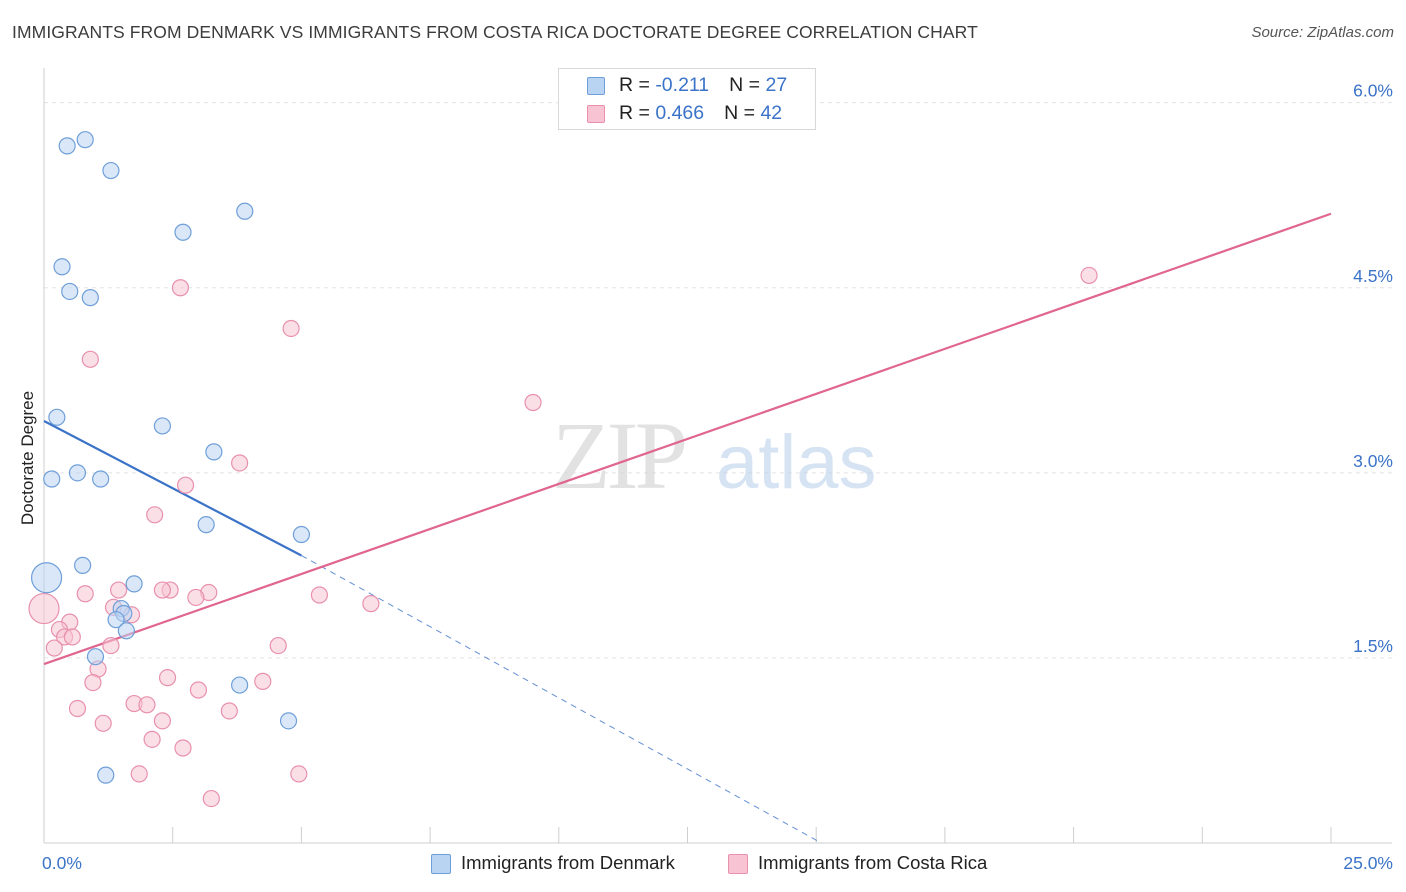  I want to click on n-value: 42, so click(771, 113).